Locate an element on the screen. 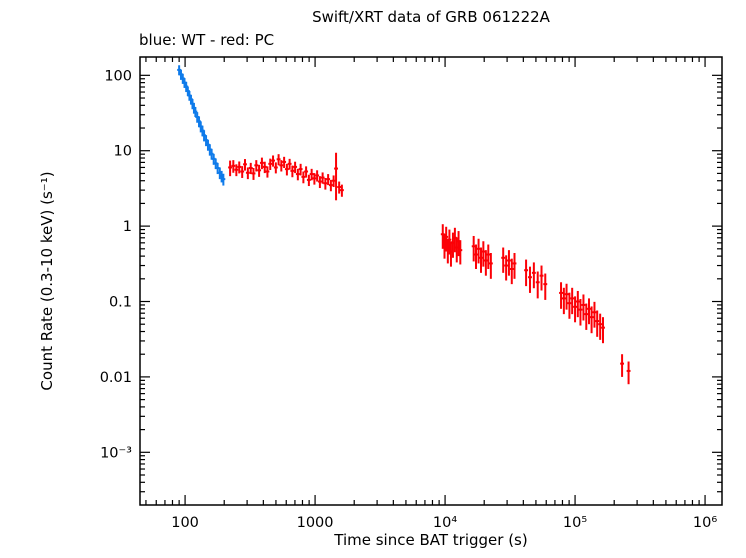 This screenshot has width=746, height=558. x-tick-label: 100 is located at coordinates (185, 523).